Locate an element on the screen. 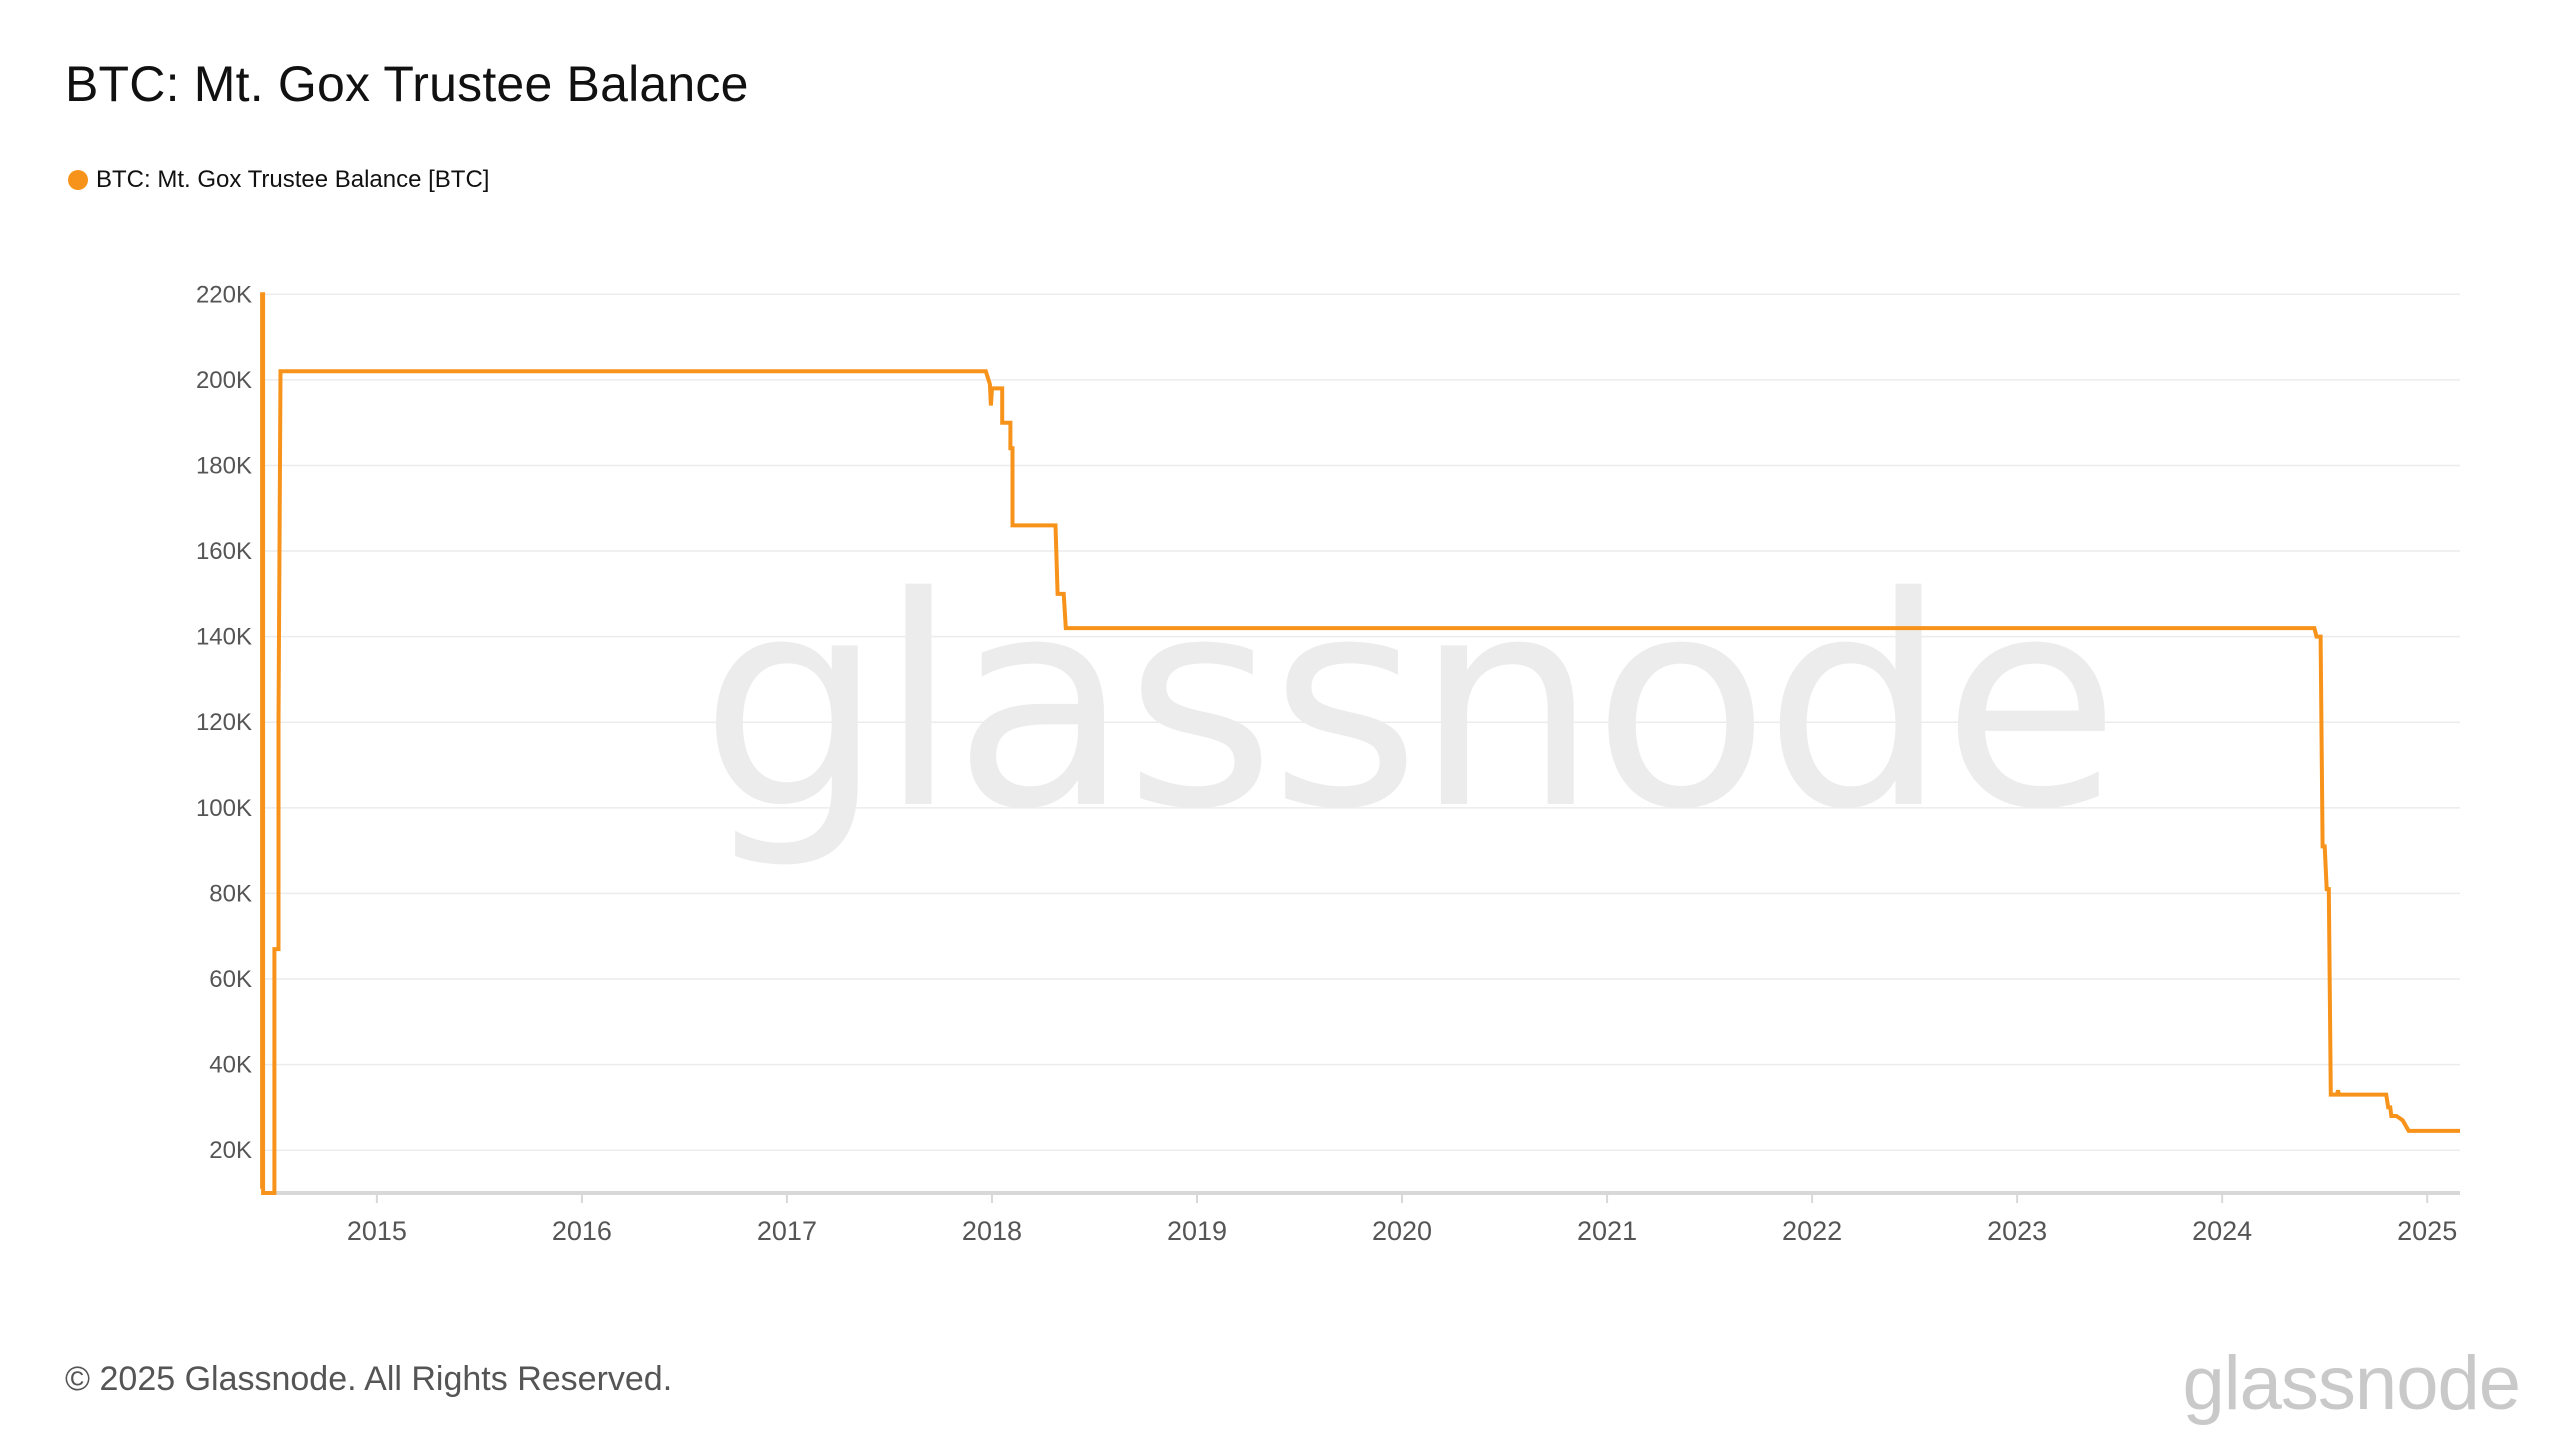 The height and width of the screenshot is (1440, 2560). legend: BTC: Mt. Gox Trustee Balance [BTC] is located at coordinates (278, 180).